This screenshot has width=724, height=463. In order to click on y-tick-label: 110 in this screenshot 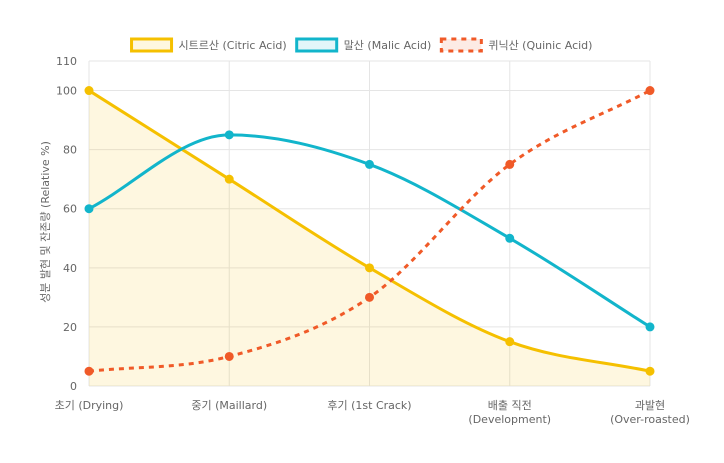, I will do `click(66, 61)`.